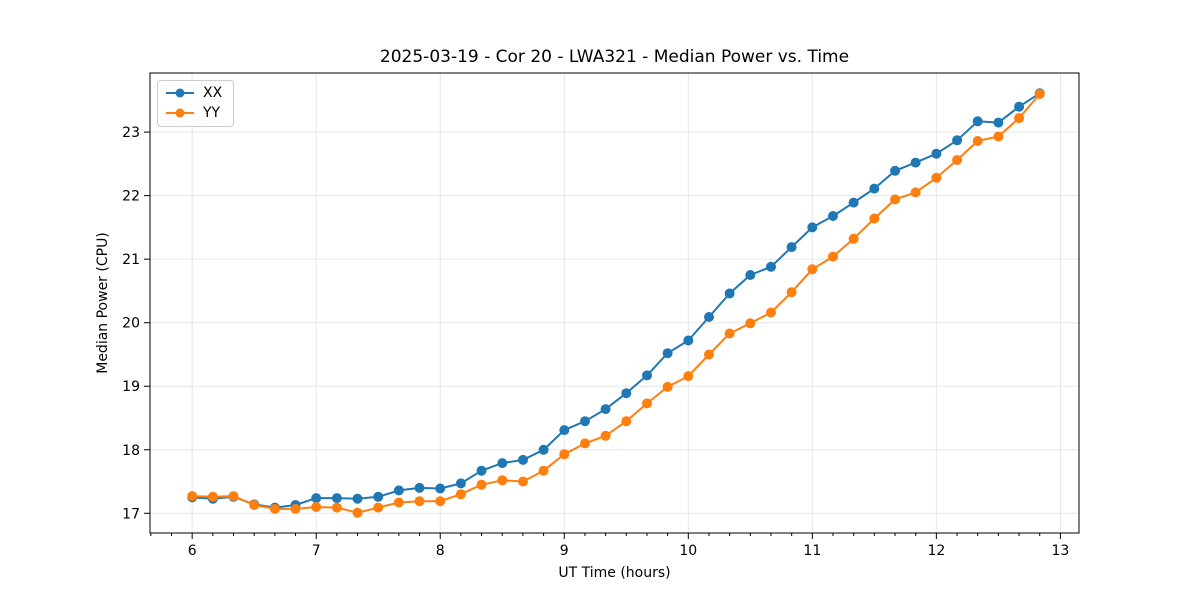 This screenshot has height=600, width=1200. I want to click on legend-item-yy: YY, so click(193, 113).